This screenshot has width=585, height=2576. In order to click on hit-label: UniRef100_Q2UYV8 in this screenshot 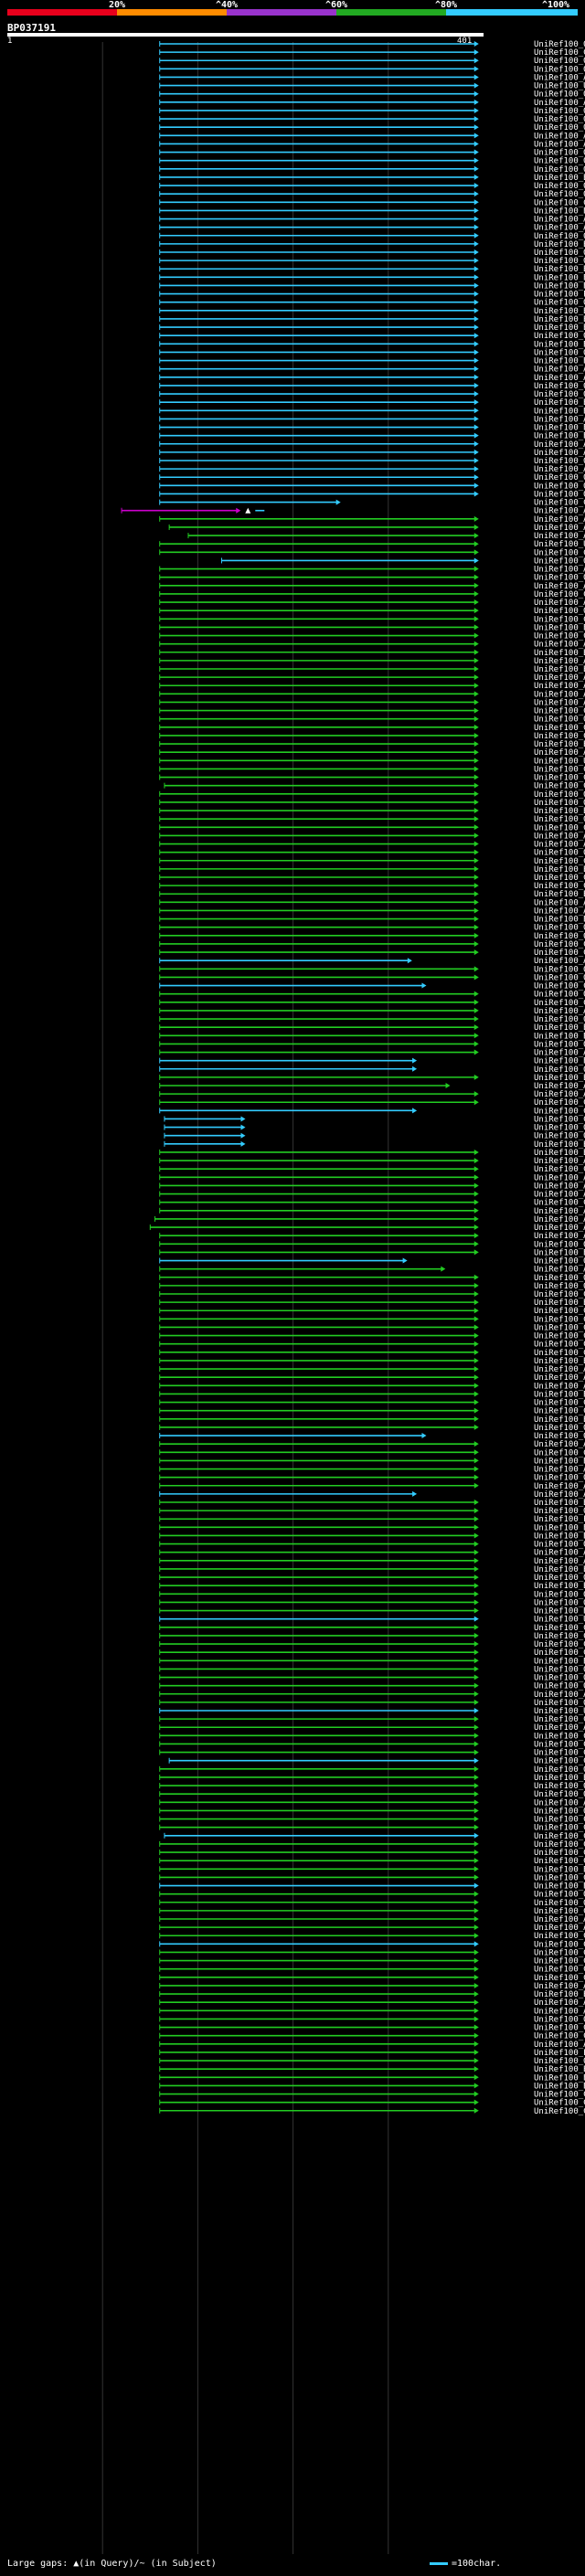, I will do `click(560, 1436)`.